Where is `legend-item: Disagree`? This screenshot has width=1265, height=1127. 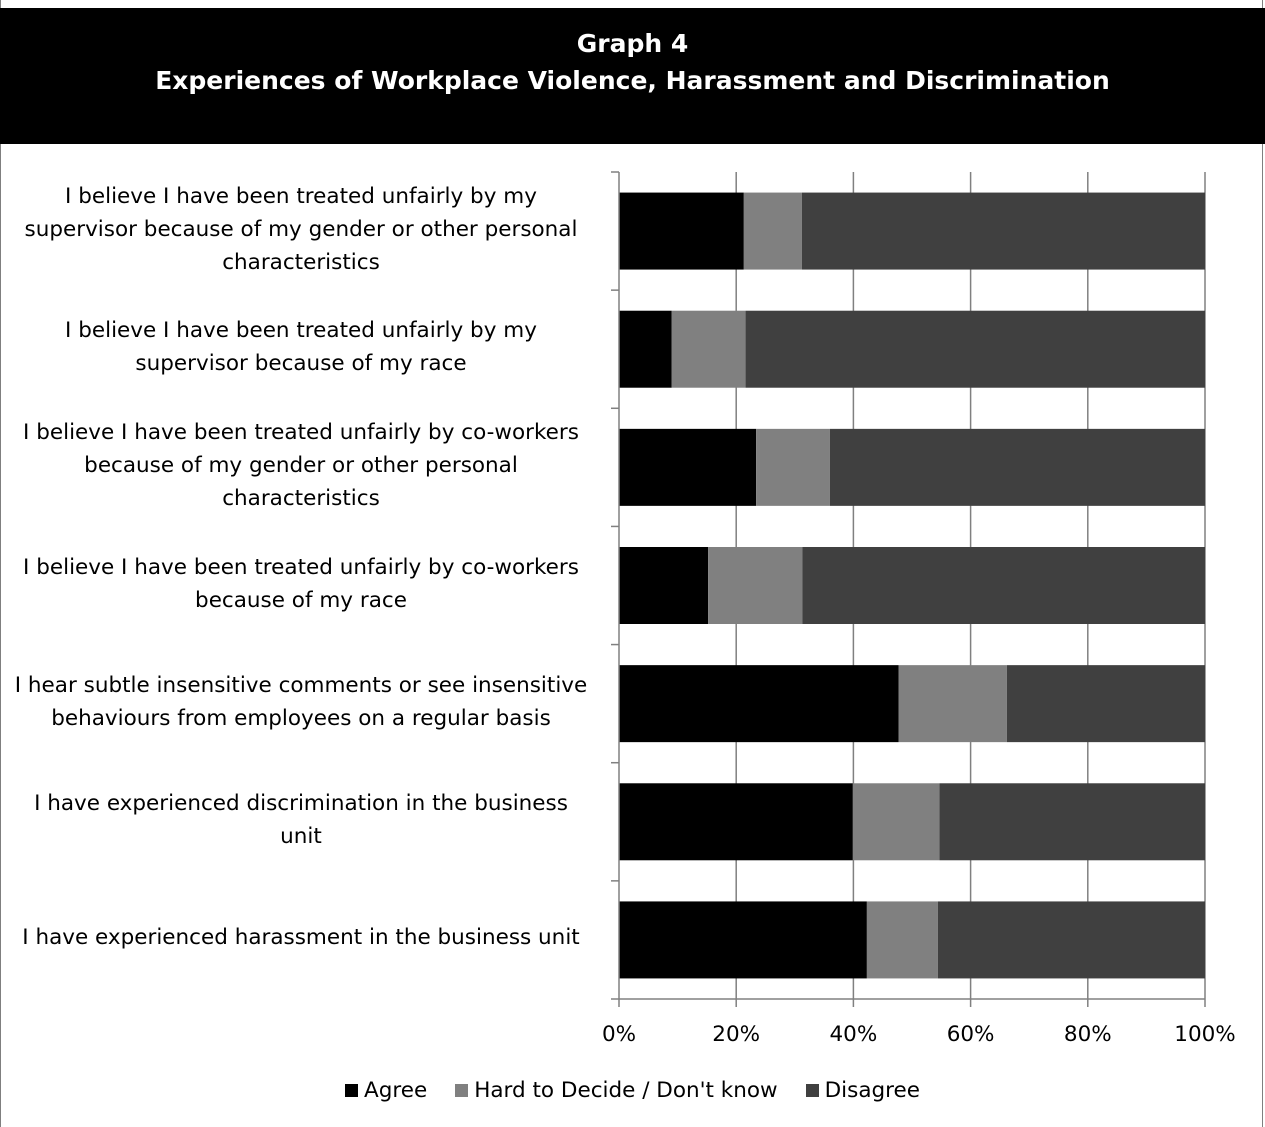 legend-item: Disagree is located at coordinates (862, 1091).